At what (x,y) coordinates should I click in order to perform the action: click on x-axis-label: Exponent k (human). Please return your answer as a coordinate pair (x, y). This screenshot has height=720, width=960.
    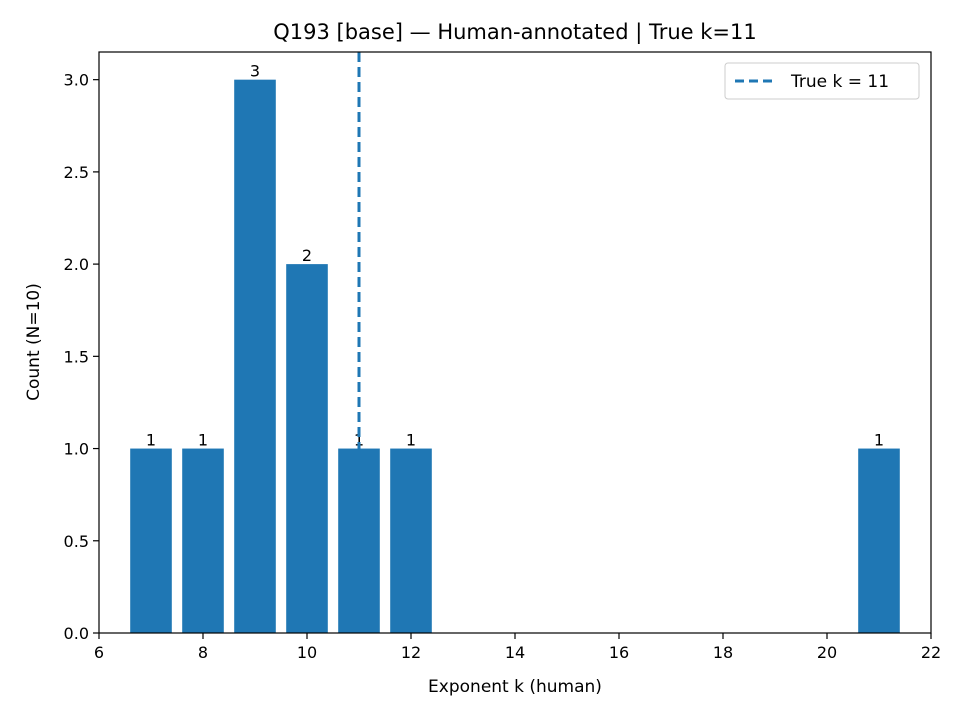
    Looking at the image, I should click on (515, 687).